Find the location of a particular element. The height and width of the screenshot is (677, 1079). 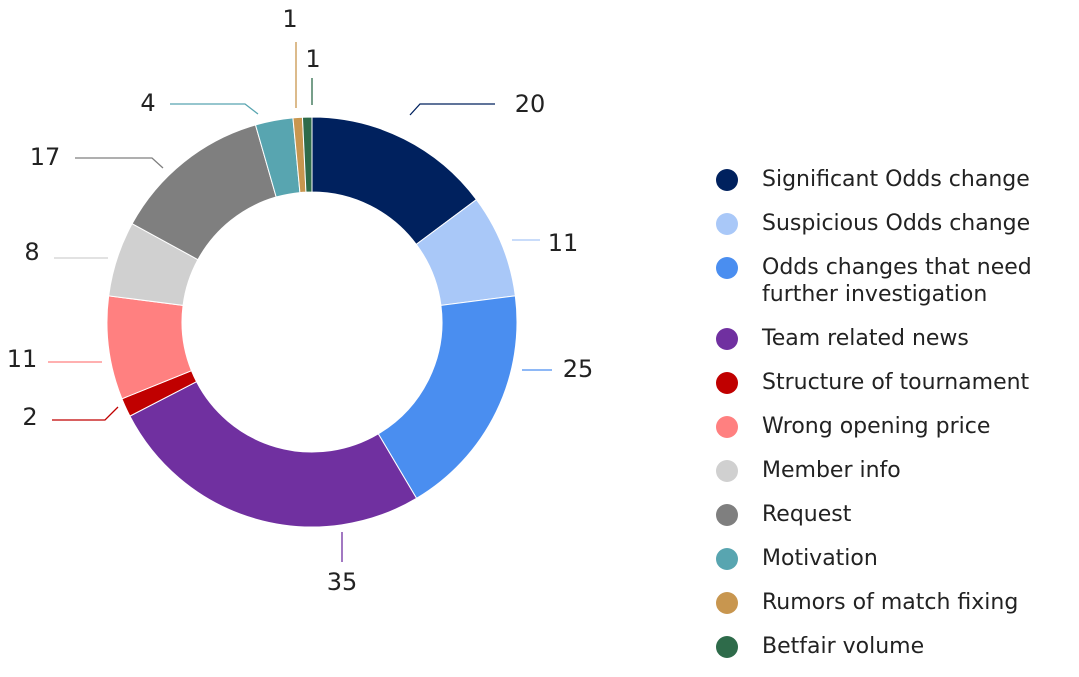

legend-label: Request is located at coordinates (807, 514).